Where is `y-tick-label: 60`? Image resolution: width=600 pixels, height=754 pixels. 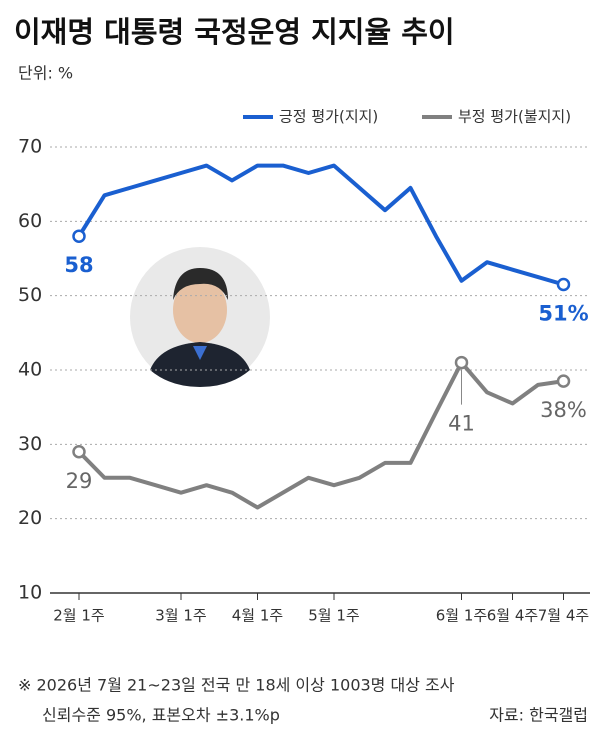 y-tick-label: 60 is located at coordinates (30, 221).